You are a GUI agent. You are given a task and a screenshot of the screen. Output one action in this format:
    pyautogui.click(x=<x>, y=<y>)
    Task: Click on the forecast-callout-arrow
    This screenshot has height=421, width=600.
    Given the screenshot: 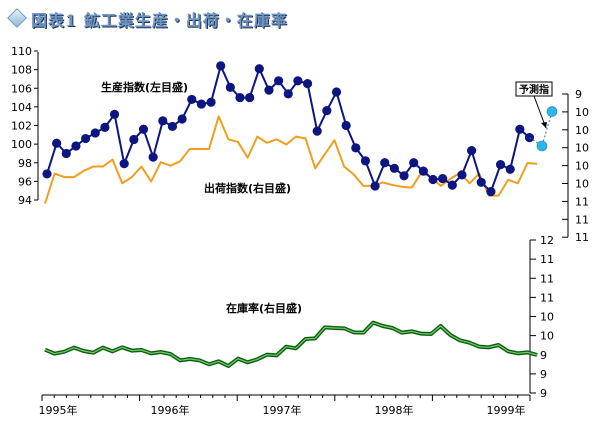 What is the action you would take?
    pyautogui.click(x=544, y=125)
    